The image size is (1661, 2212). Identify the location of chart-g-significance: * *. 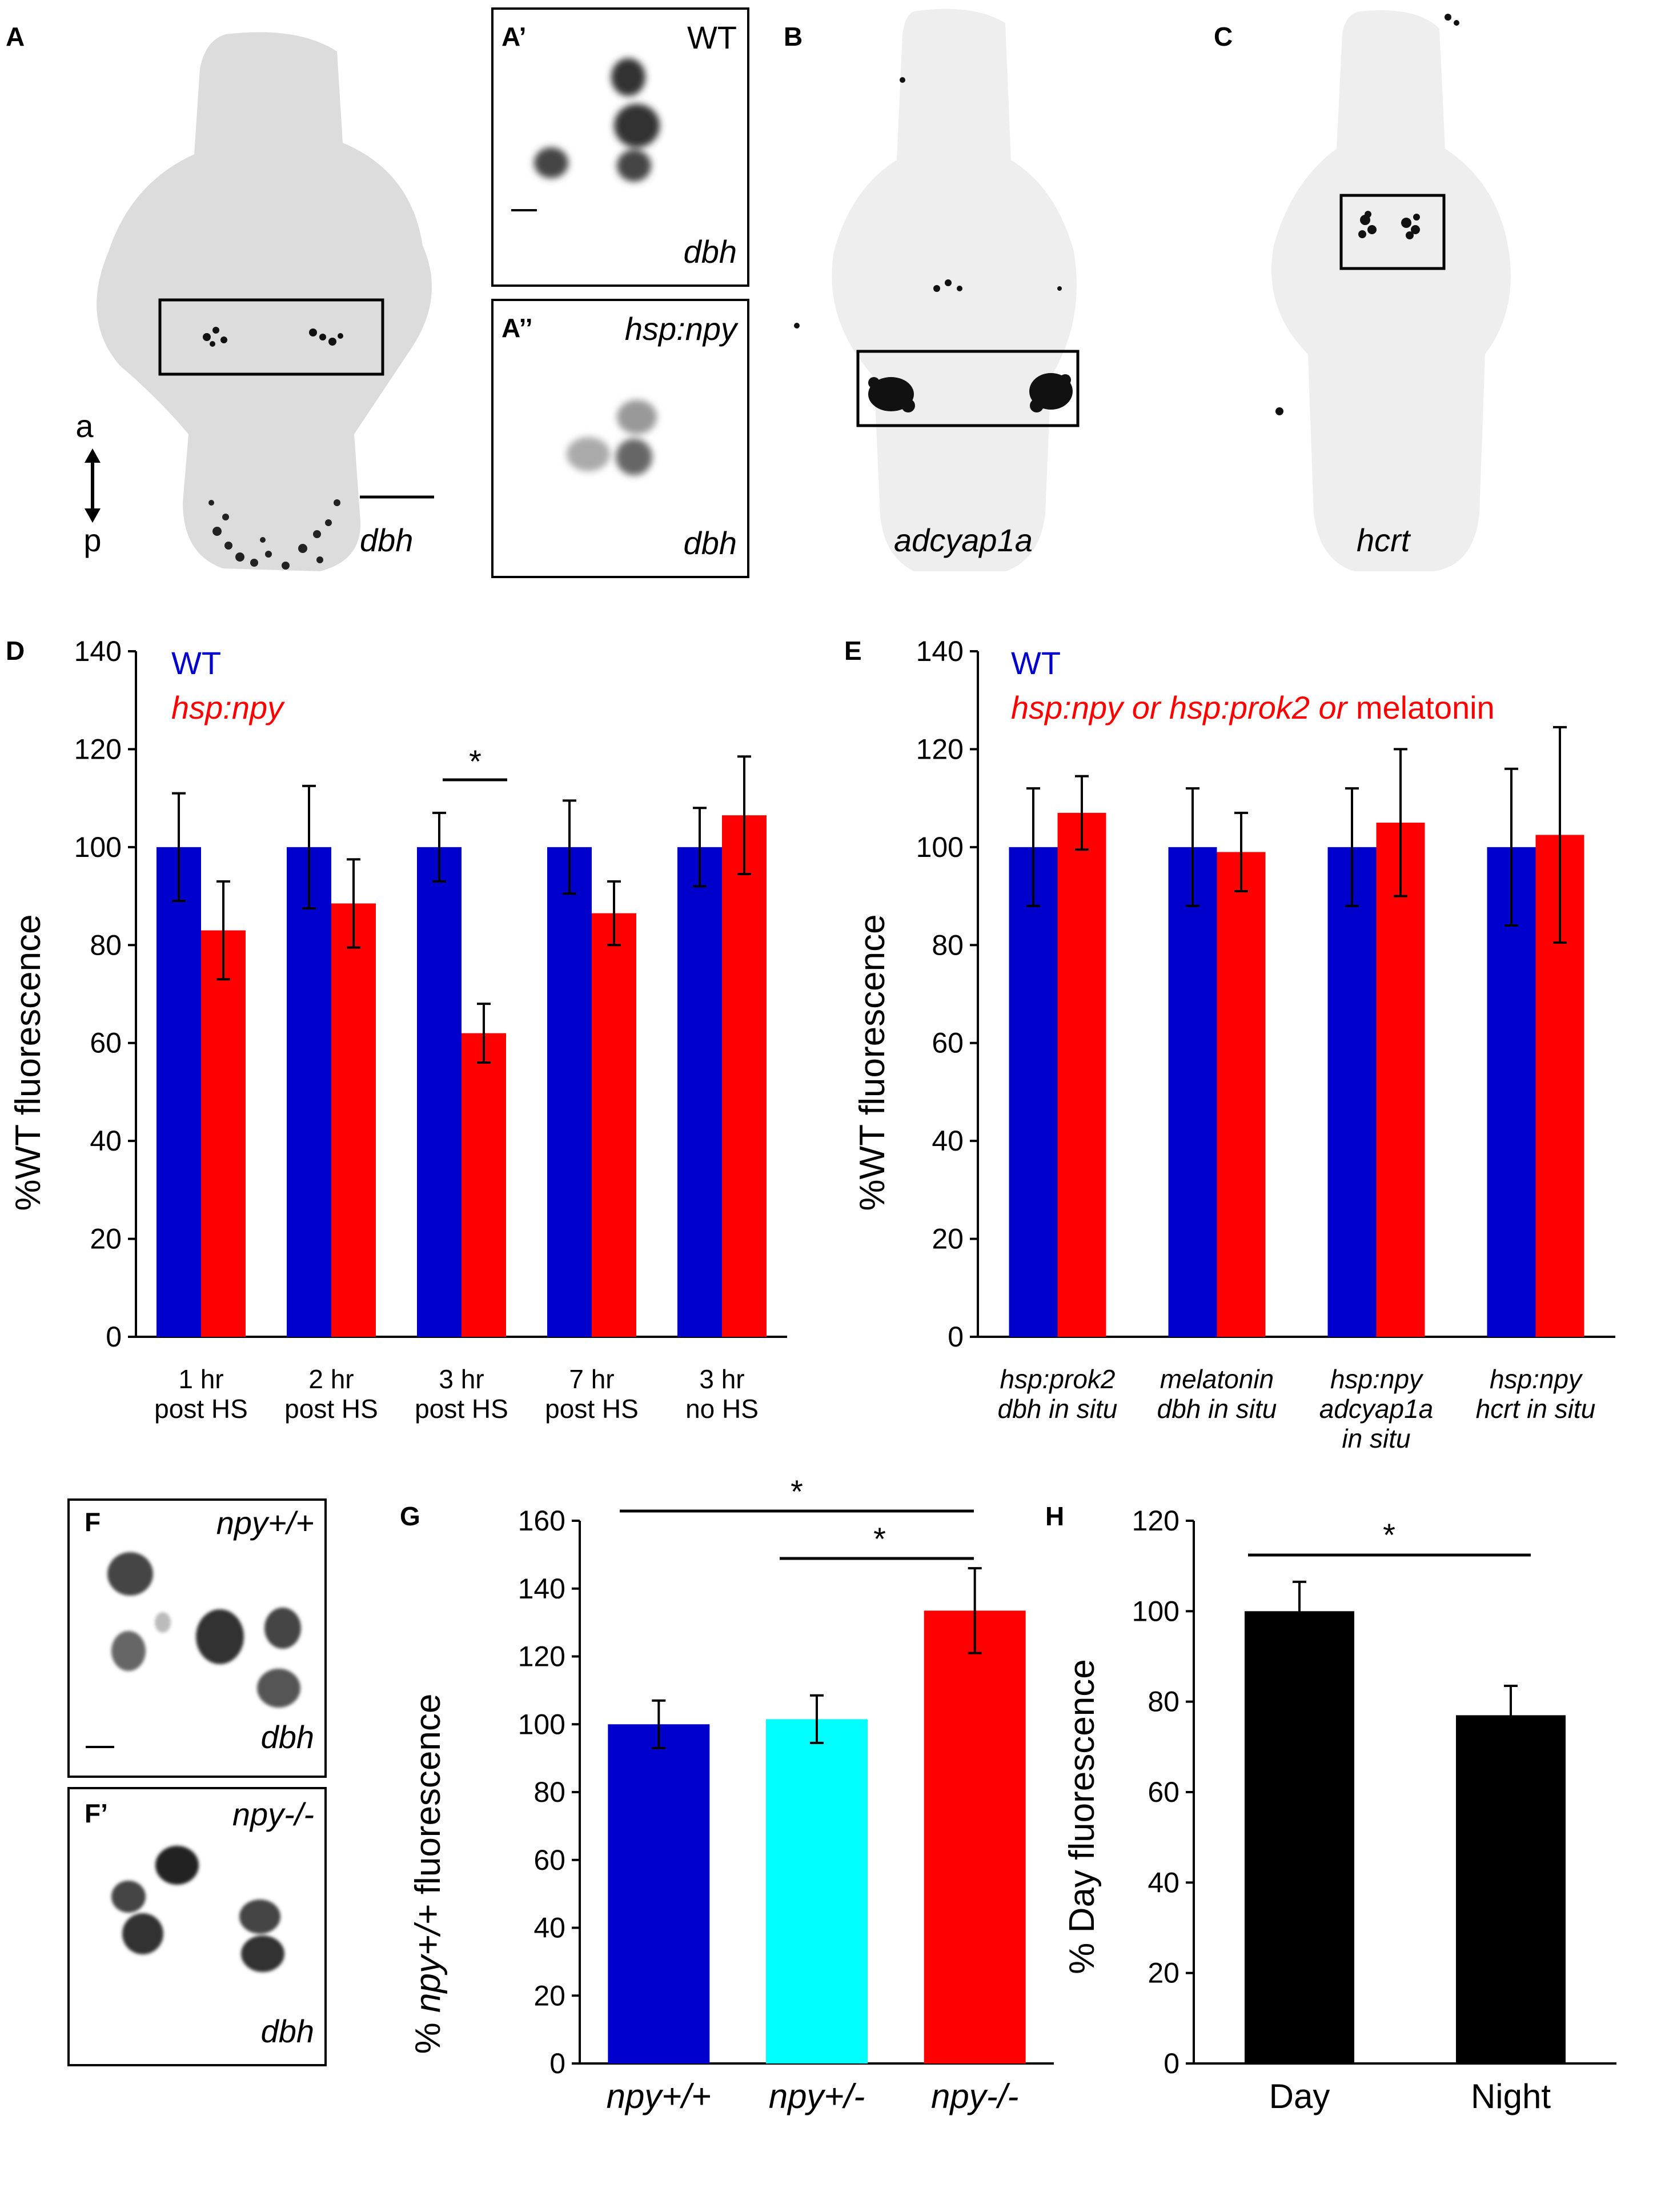
(797, 1516).